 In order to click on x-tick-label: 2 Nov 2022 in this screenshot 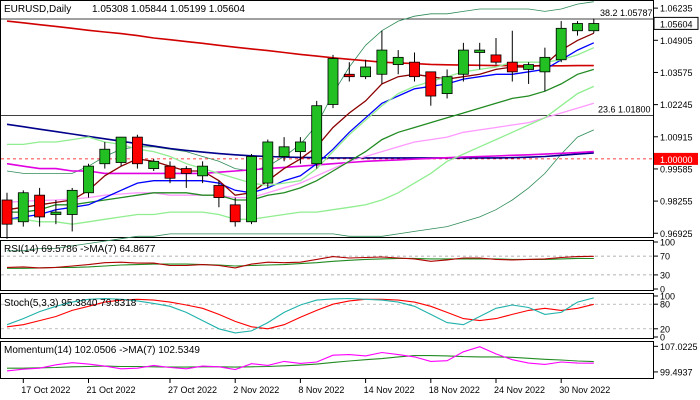, I will do `click(256, 390)`.